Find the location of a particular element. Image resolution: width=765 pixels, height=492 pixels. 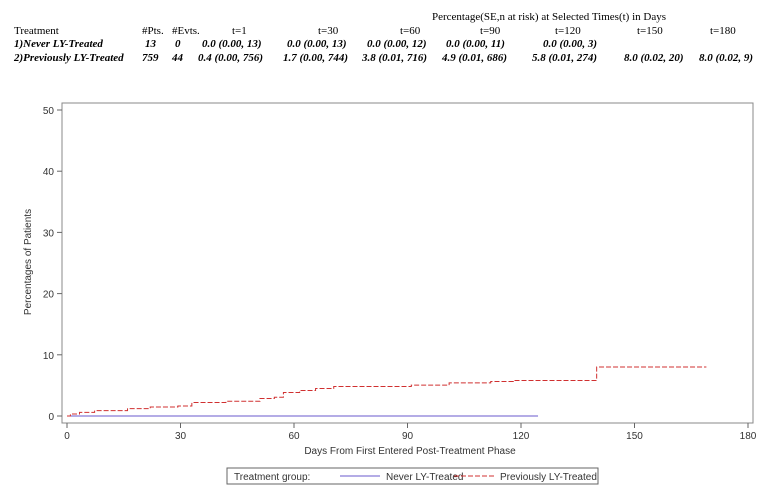

legend-label-never: Never LY-Treated is located at coordinates (424, 477).